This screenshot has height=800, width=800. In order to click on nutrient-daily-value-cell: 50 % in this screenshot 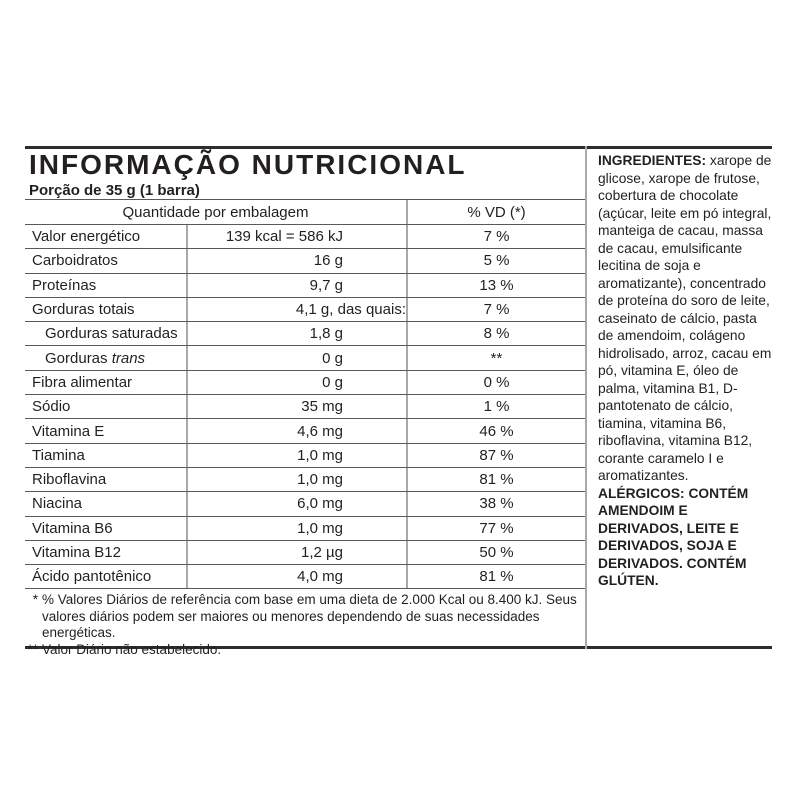, I will do `click(496, 552)`.